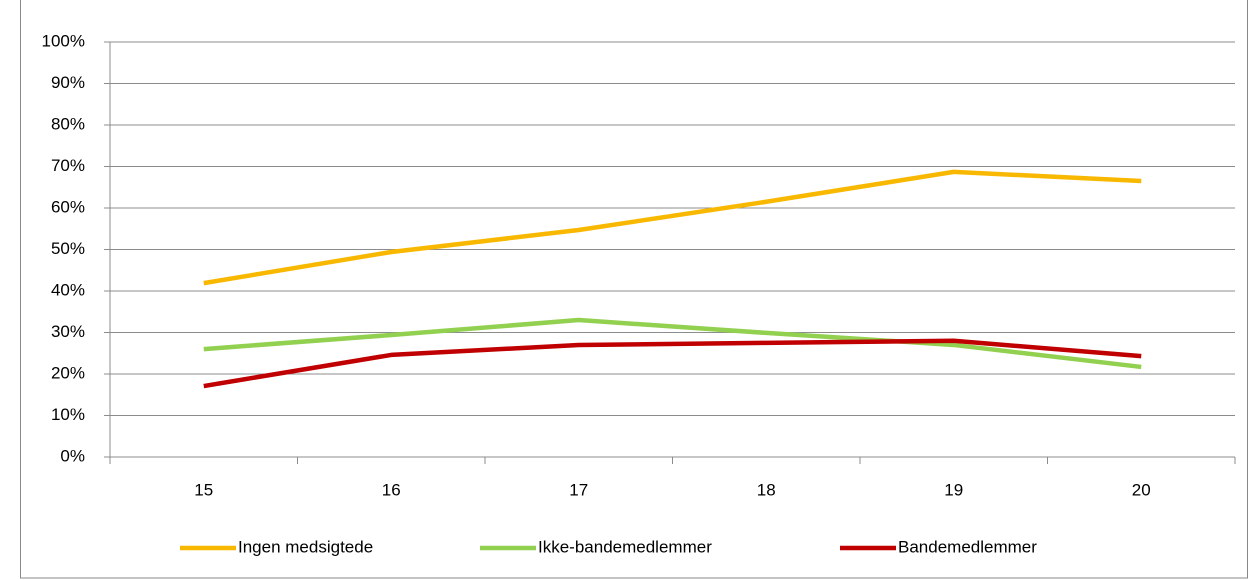 This screenshot has width=1255, height=580. Describe the element at coordinates (63, 40) in the screenshot. I see `y-tick-label: 100%` at that location.